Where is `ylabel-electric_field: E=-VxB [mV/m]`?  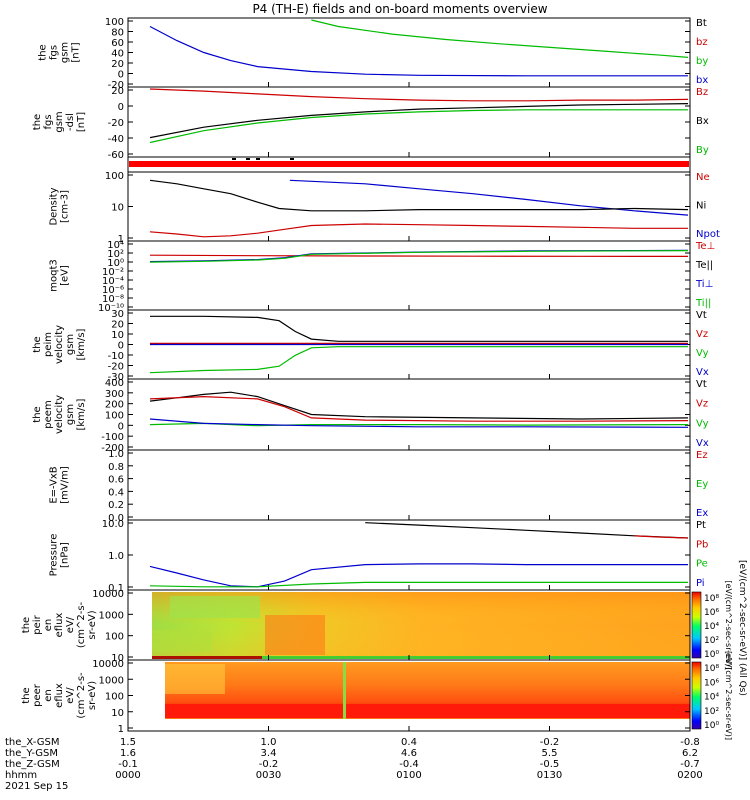
ylabel-electric_field: E=-VxB [mV/m] is located at coordinates (60, 485).